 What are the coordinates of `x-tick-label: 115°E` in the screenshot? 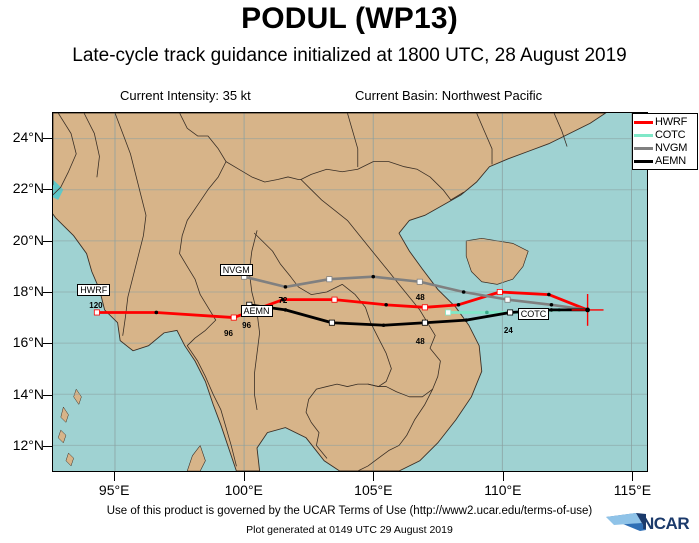 It's located at (632, 490).